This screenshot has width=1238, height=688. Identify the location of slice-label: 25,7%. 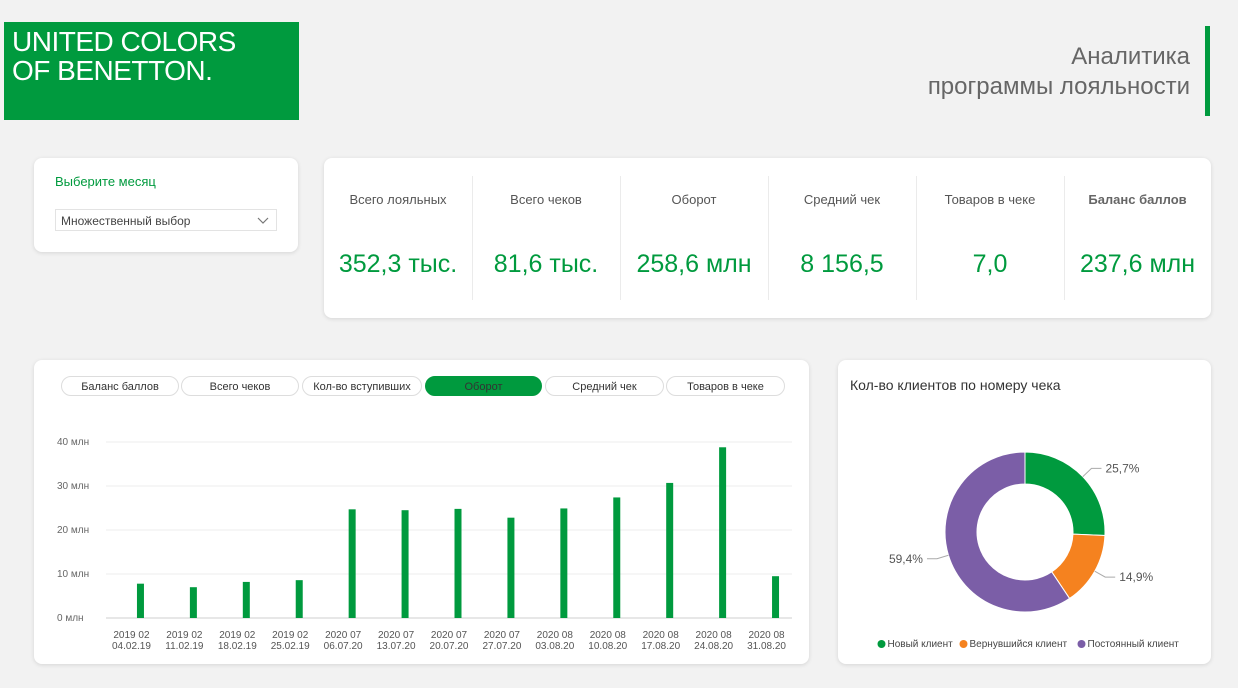
(1122, 468).